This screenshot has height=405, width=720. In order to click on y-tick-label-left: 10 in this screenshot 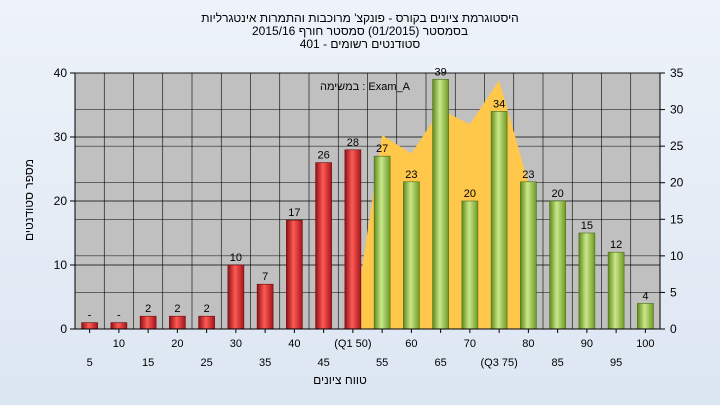, I will do `click(61, 265)`.